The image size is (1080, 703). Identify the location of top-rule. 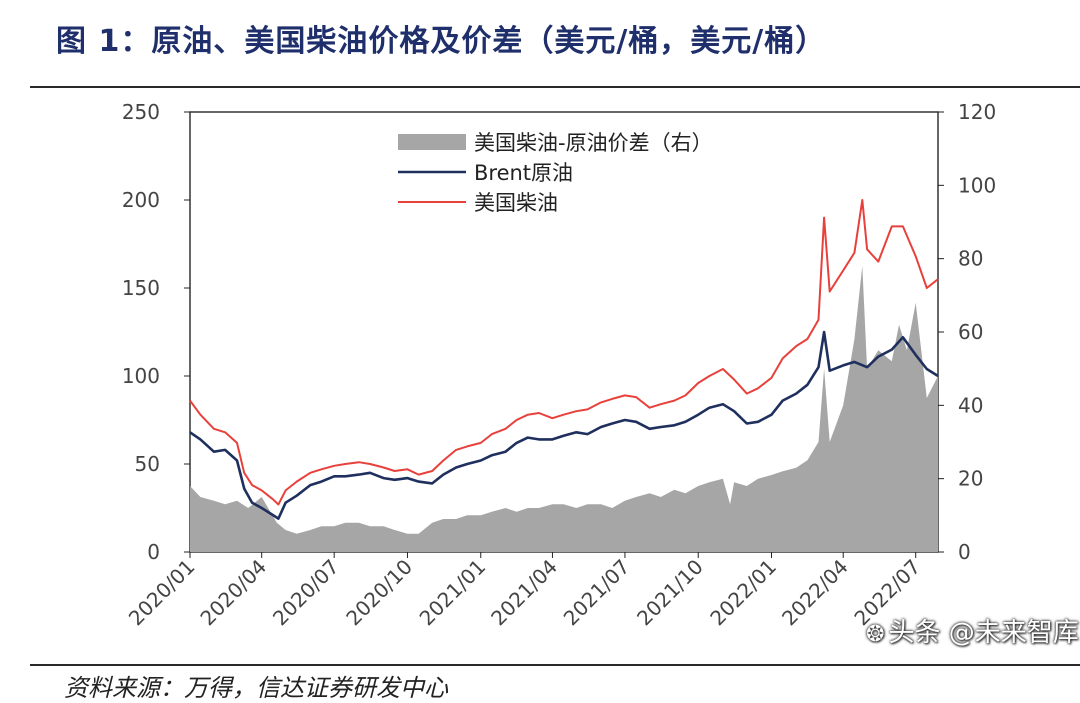
(555, 87).